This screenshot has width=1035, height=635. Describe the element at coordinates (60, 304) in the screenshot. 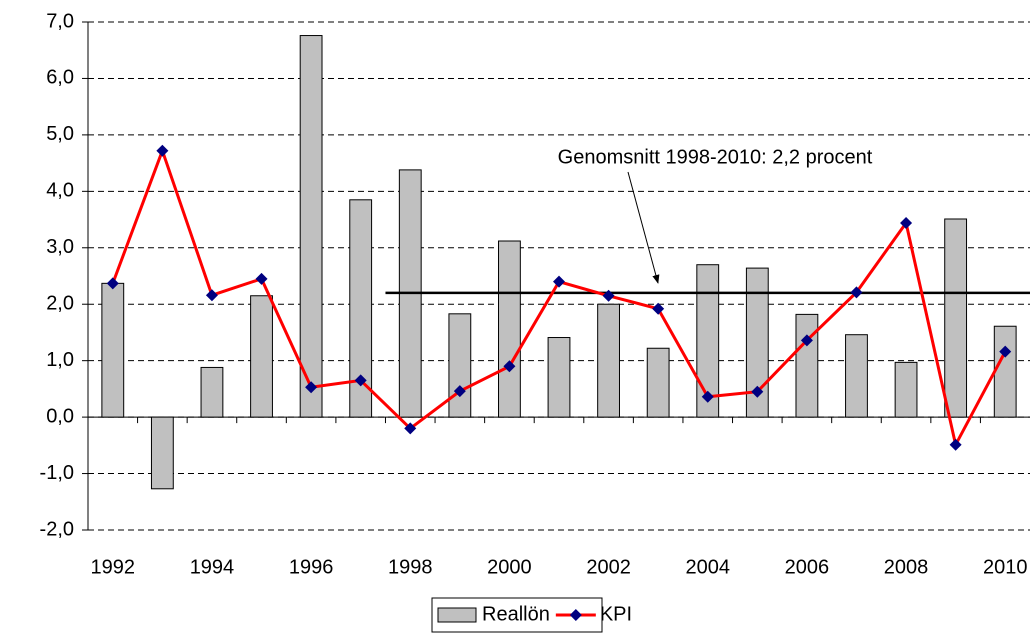

I see `y-tick-label: 2,0` at that location.